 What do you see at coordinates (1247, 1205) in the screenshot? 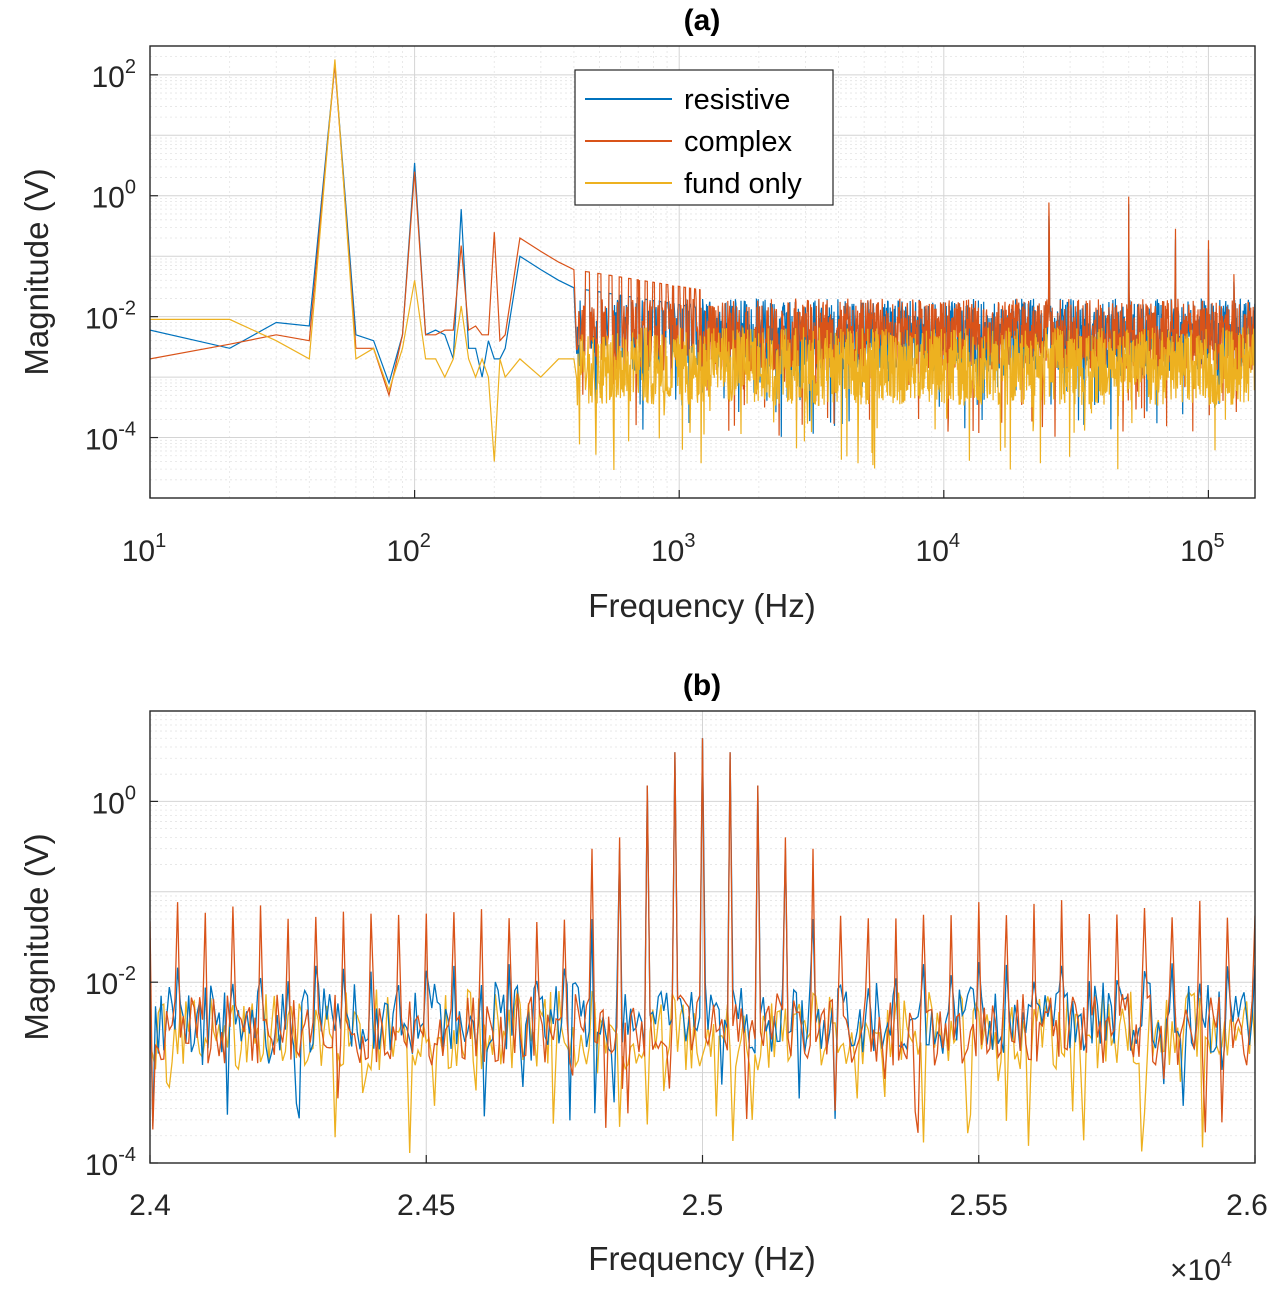
I see `panel-b-x-tick-label: 2.6` at bounding box center [1247, 1205].